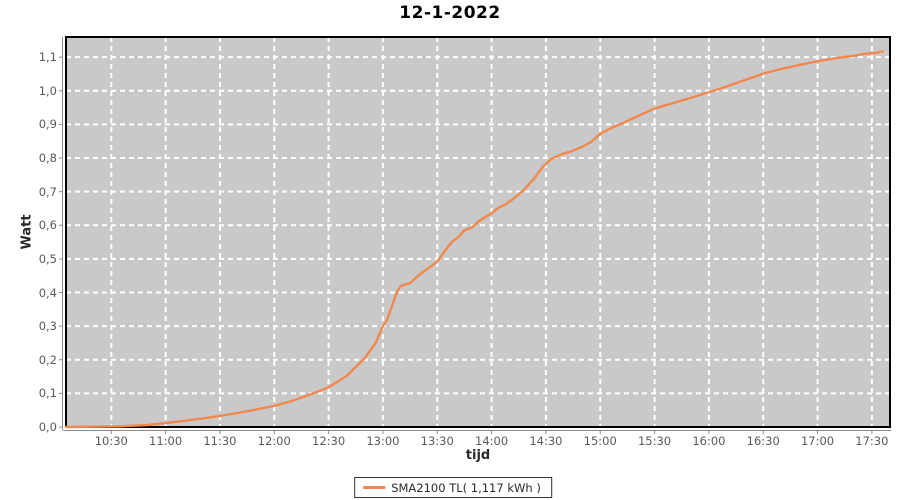  Describe the element at coordinates (47, 359) in the screenshot. I see `y-tick-label: 0,2` at that location.